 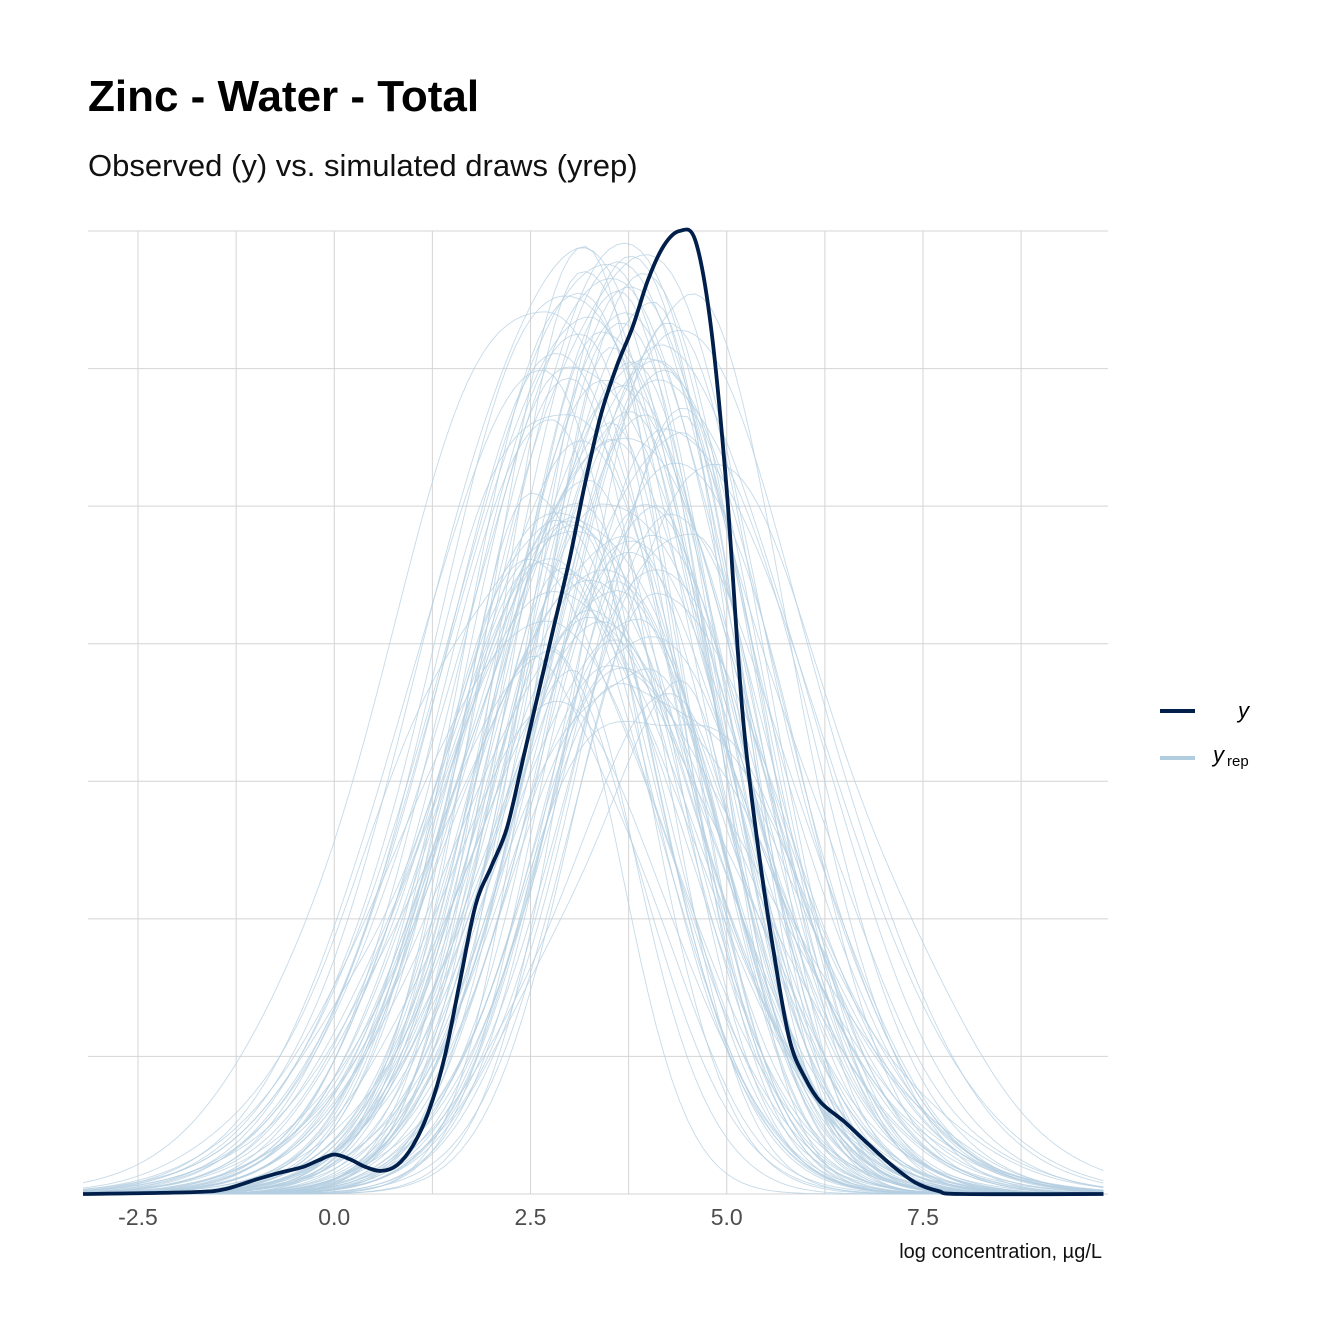 What do you see at coordinates (923, 1217) in the screenshot?
I see `x-tick-label: 7.5` at bounding box center [923, 1217].